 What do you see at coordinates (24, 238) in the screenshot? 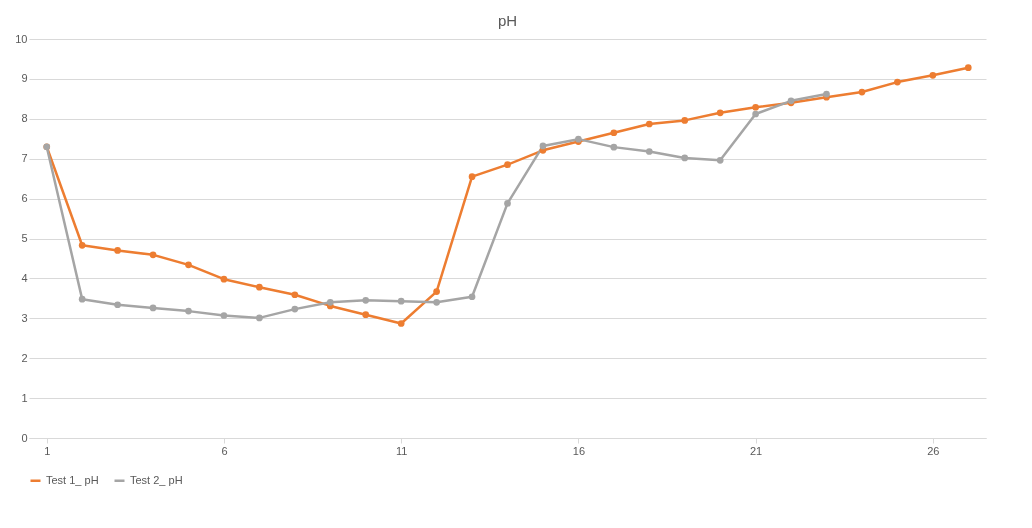
I see `y-tick-label: 5` at bounding box center [24, 238].